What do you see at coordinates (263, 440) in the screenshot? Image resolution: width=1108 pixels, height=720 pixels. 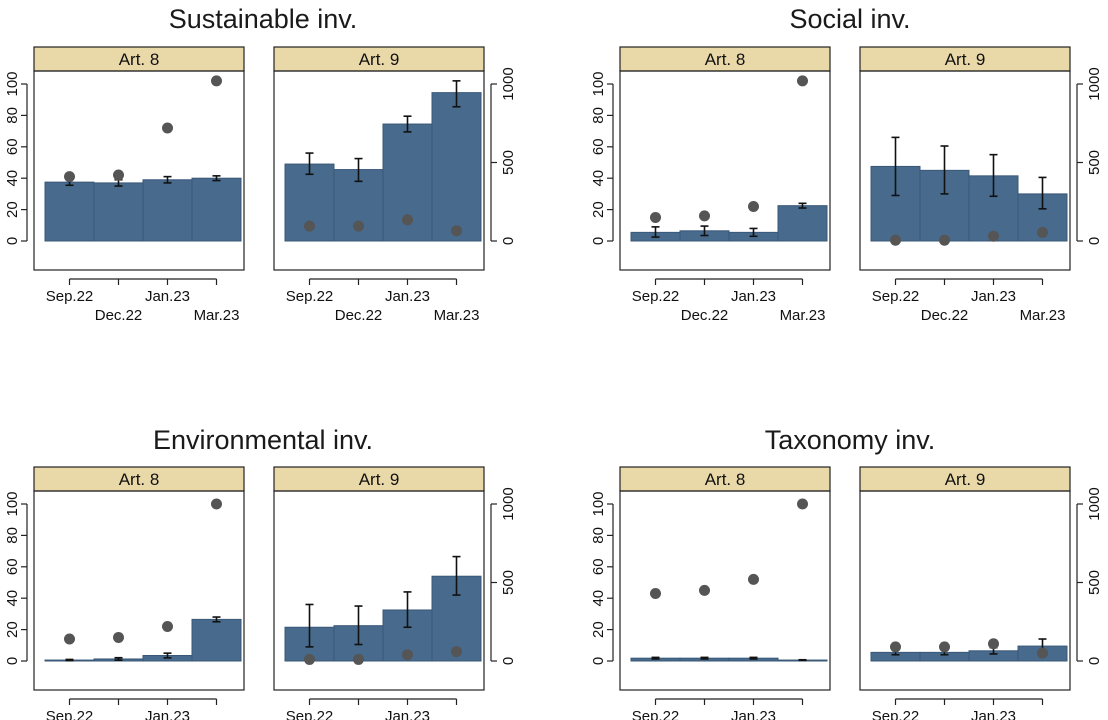 I see `chart-title: Environmental inv.` at bounding box center [263, 440].